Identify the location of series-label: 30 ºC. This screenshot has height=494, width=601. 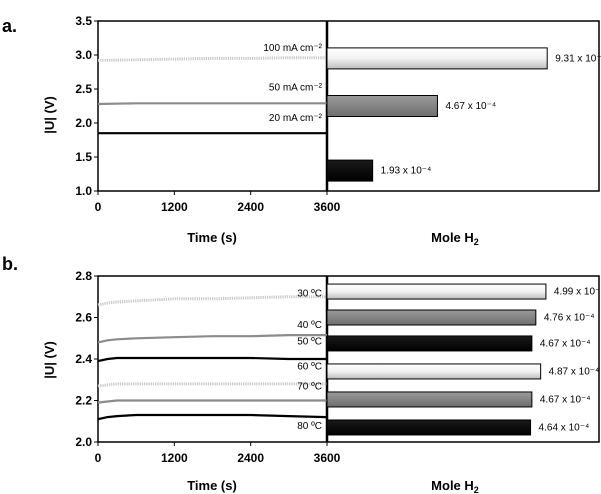
(309, 294).